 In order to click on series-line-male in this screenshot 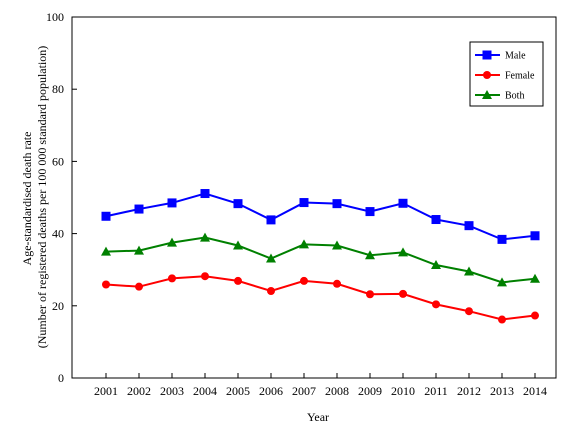, I will do `click(320, 216)`.